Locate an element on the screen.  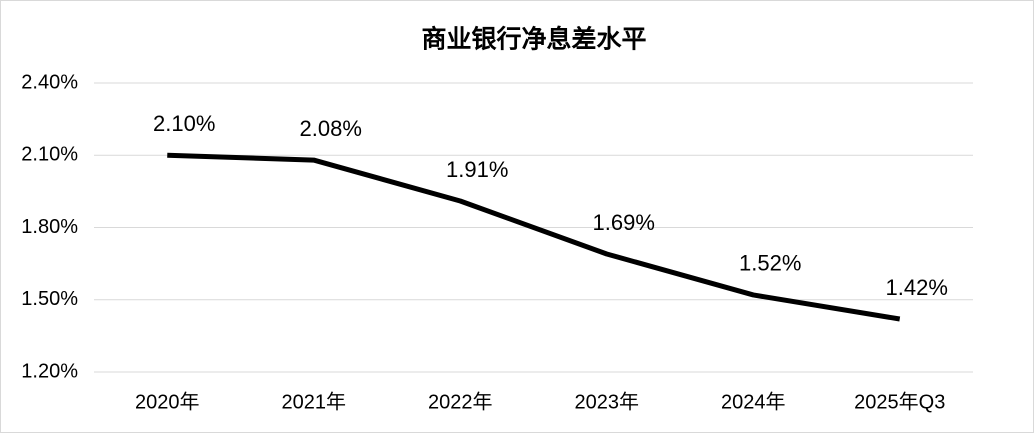
y-tick-label: 2.40% is located at coordinates (49, 82).